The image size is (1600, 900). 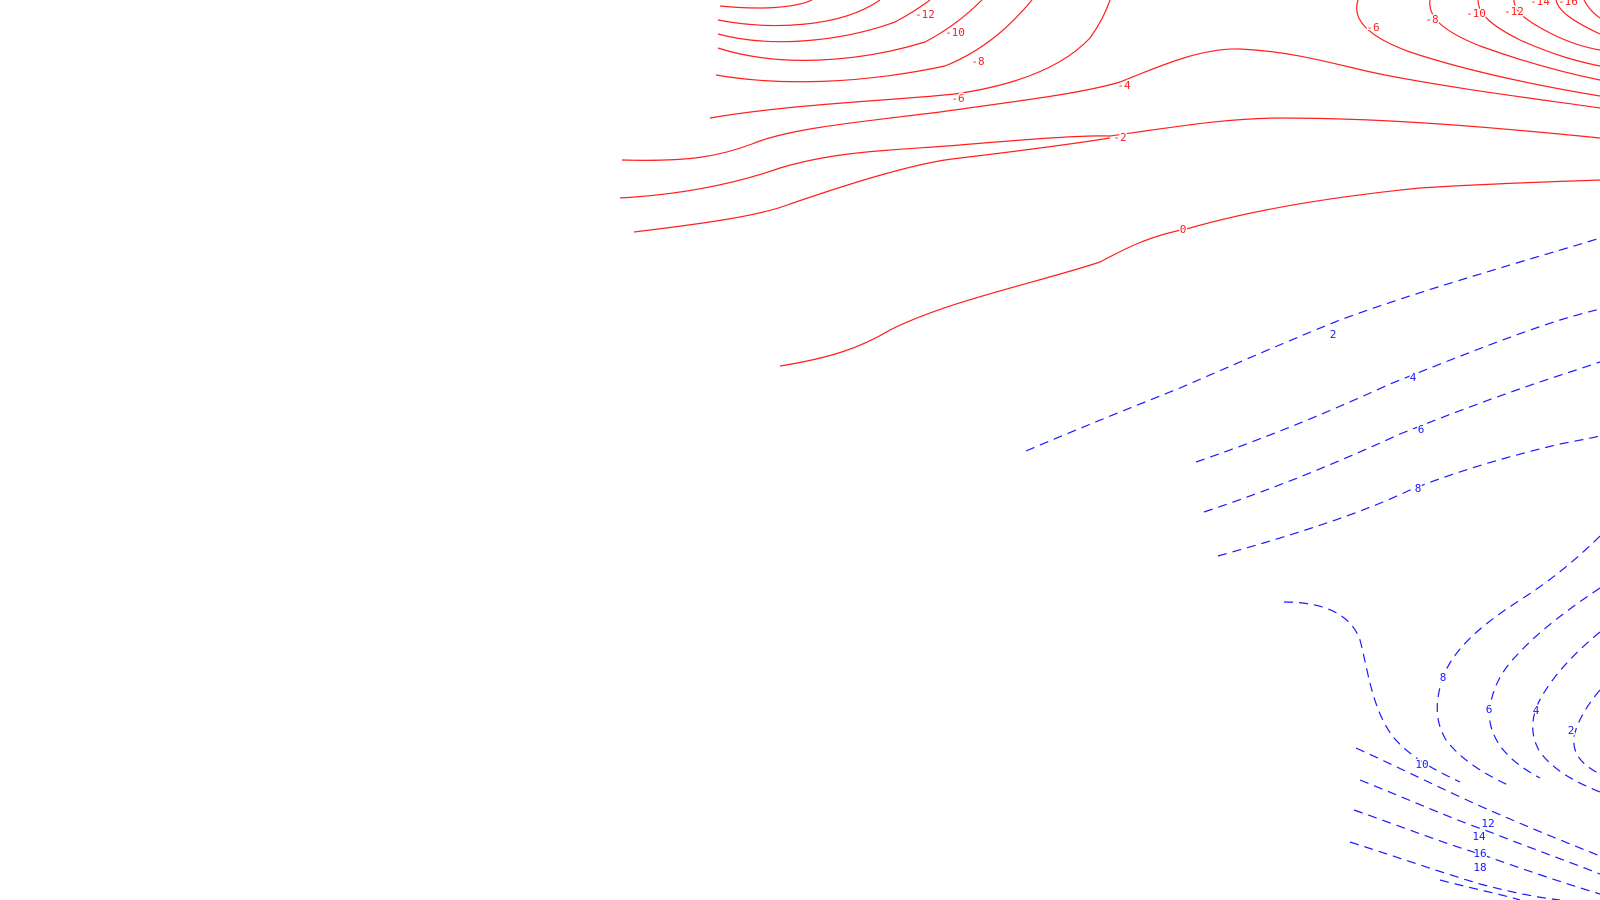 I want to click on contour-label: 16, so click(x=1479, y=853).